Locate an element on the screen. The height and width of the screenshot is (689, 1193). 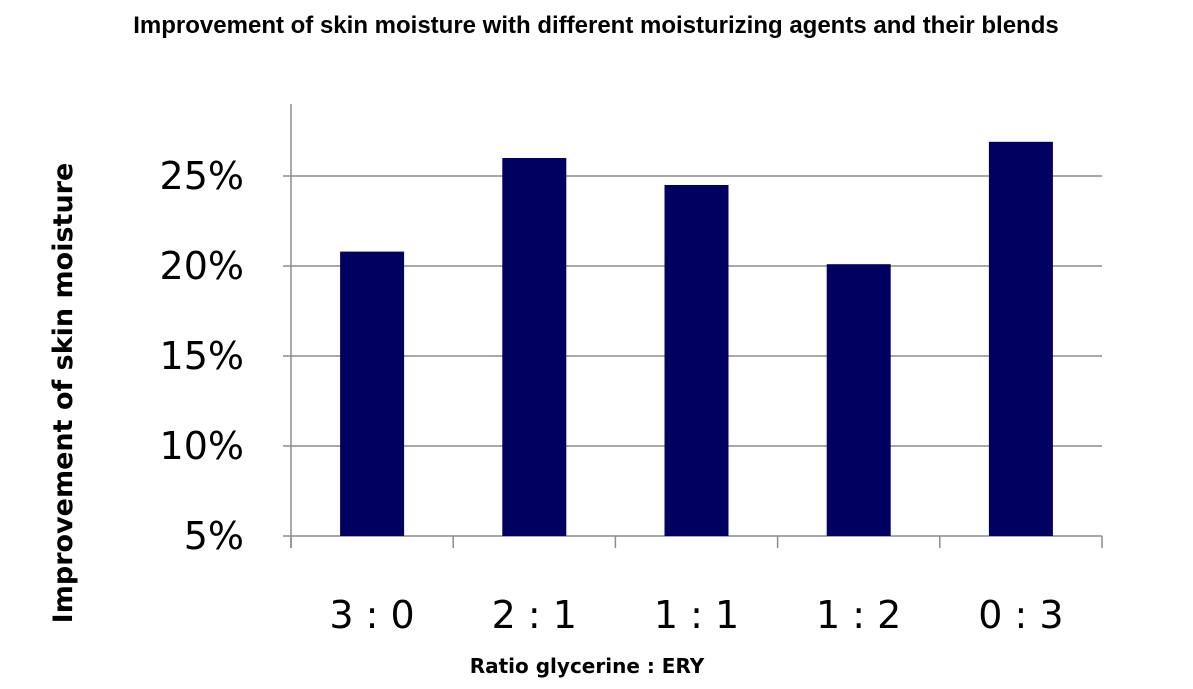
x-tick-labels: 3 : 0 2 : 1 1 : 1 1 : 2 0 : 3 is located at coordinates (696, 615).